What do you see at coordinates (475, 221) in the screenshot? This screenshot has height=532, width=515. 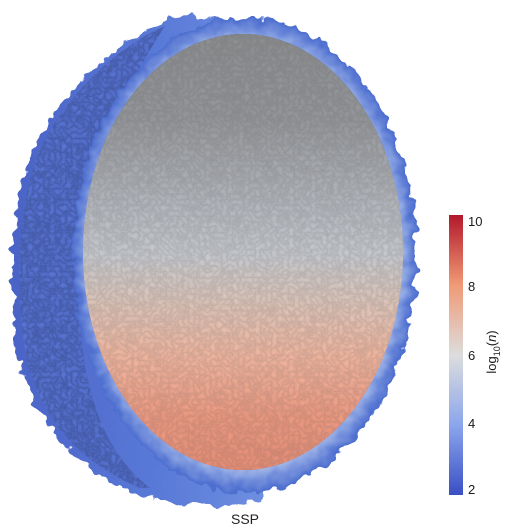 I see `colorbar-tick-label: 10` at bounding box center [475, 221].